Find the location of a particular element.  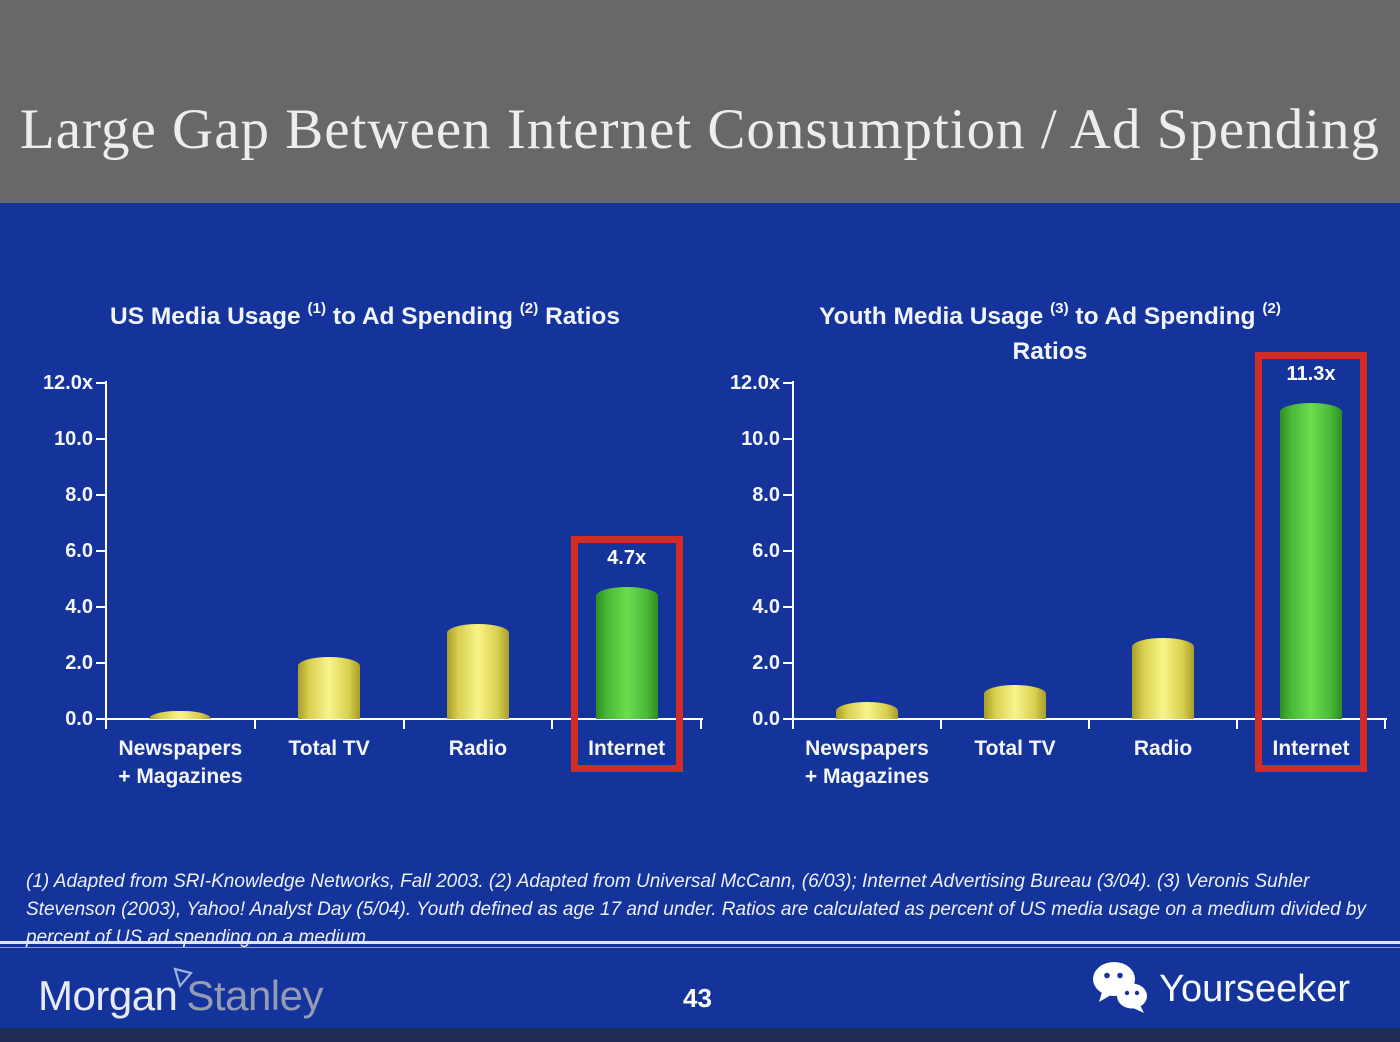

watermark-label: Yourseeker is located at coordinates (1254, 989).